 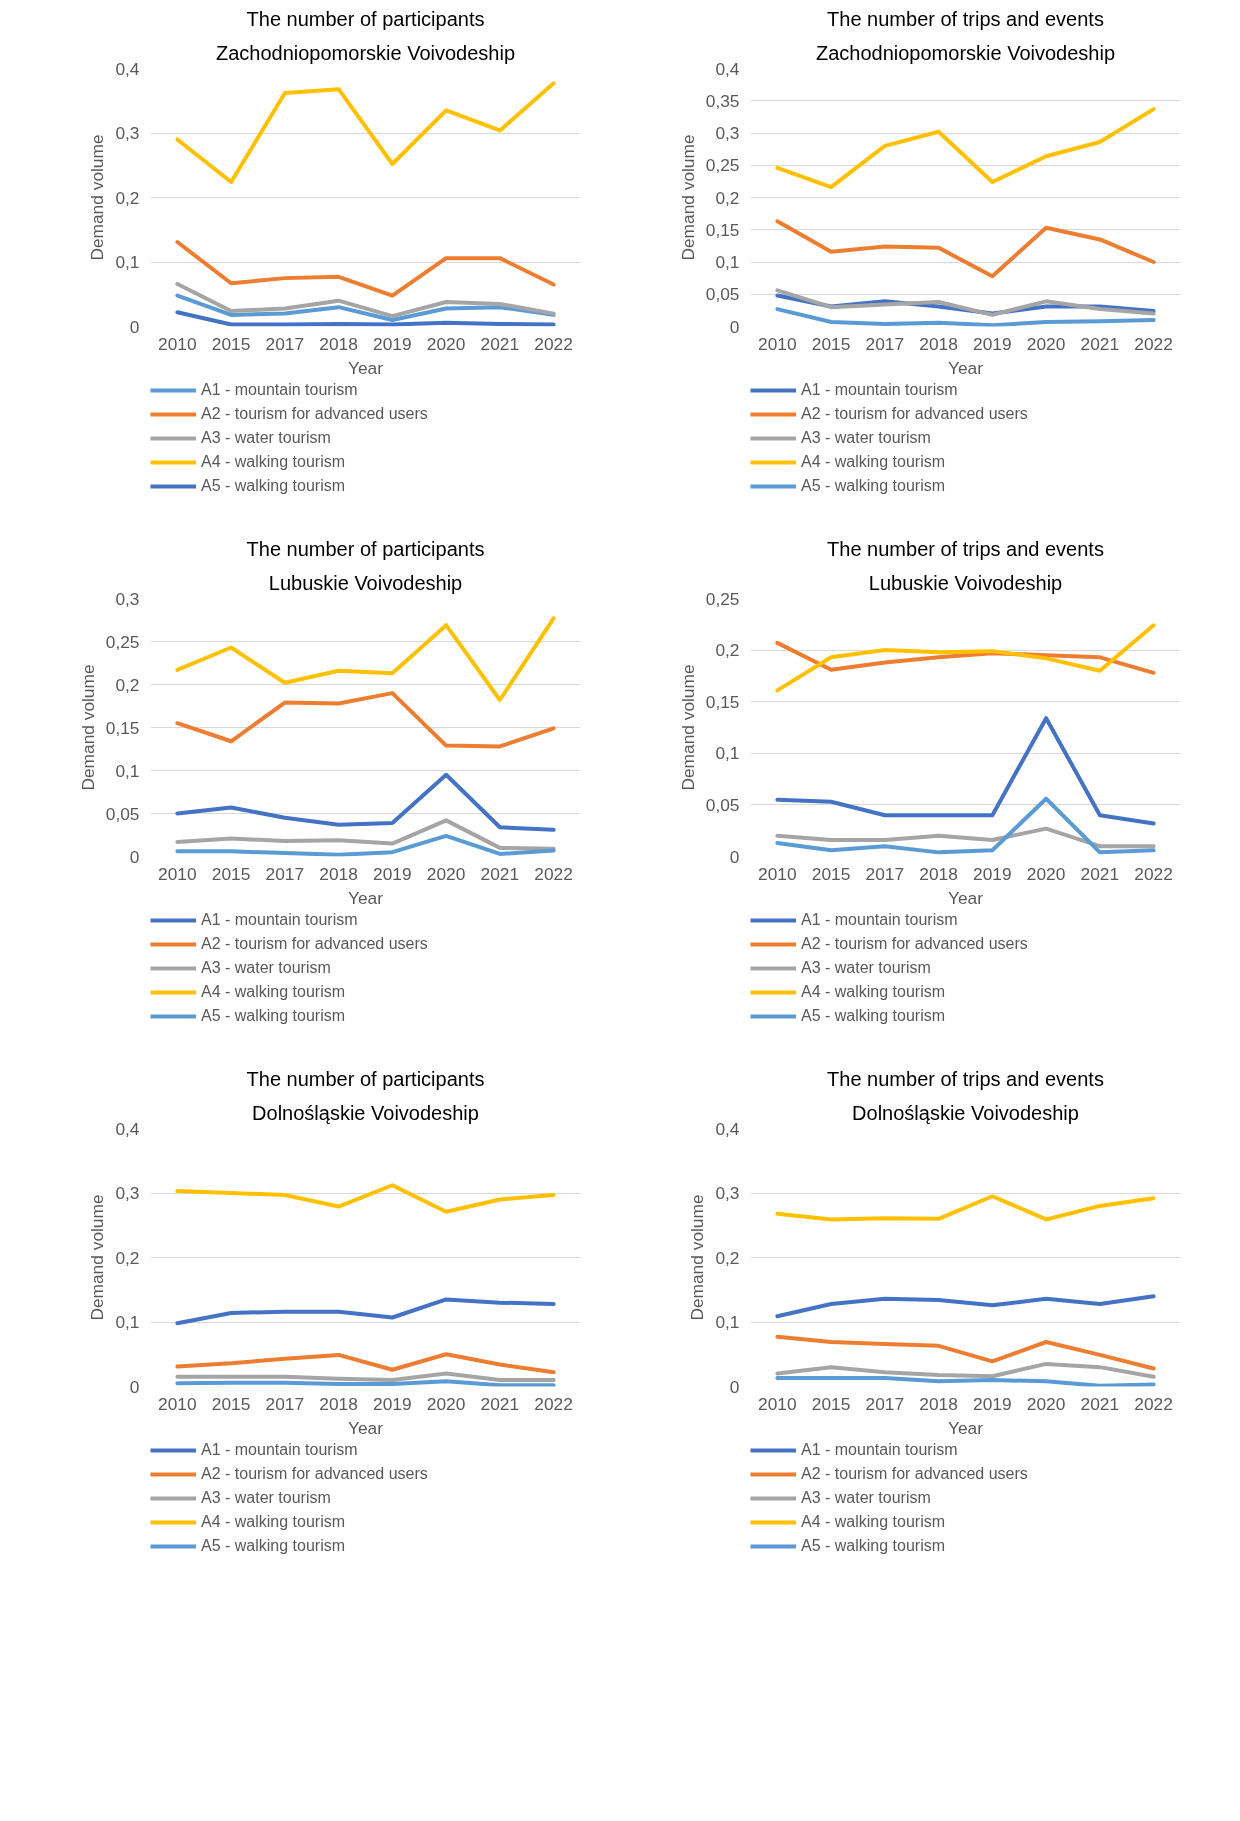 I want to click on chart-subtitle: Dolnośląskie Voivodeship, so click(x=965, y=1112).